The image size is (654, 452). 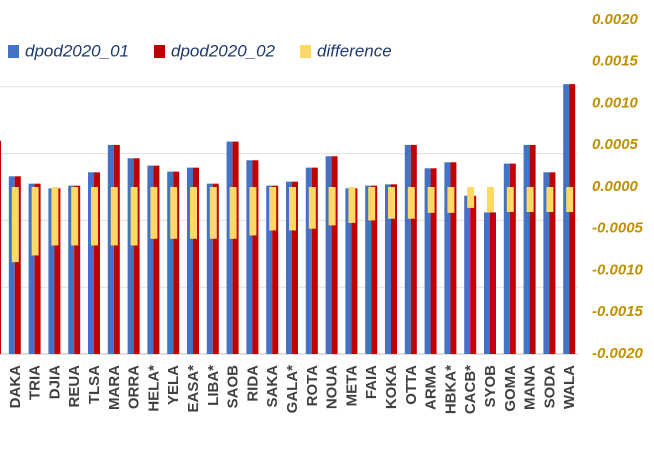 What do you see at coordinates (618, 311) in the screenshot?
I see `y2-tick-label: -0.0015` at bounding box center [618, 311].